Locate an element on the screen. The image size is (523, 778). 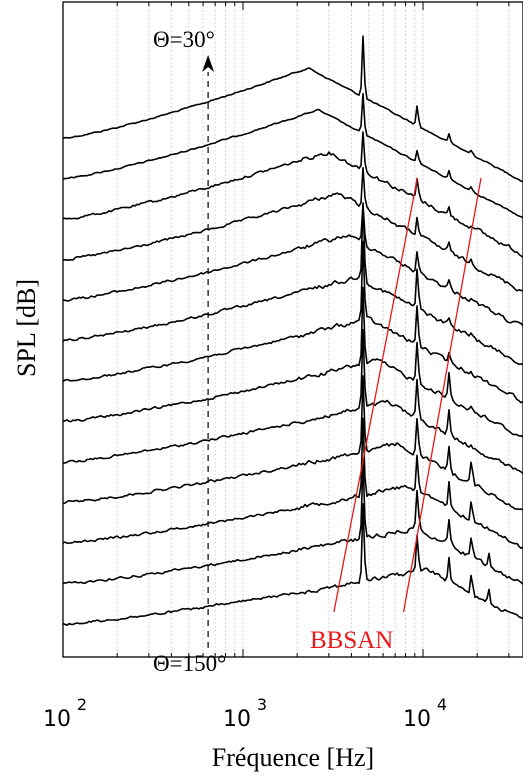
x-tick-label-exponent: 3 is located at coordinates (262, 704).